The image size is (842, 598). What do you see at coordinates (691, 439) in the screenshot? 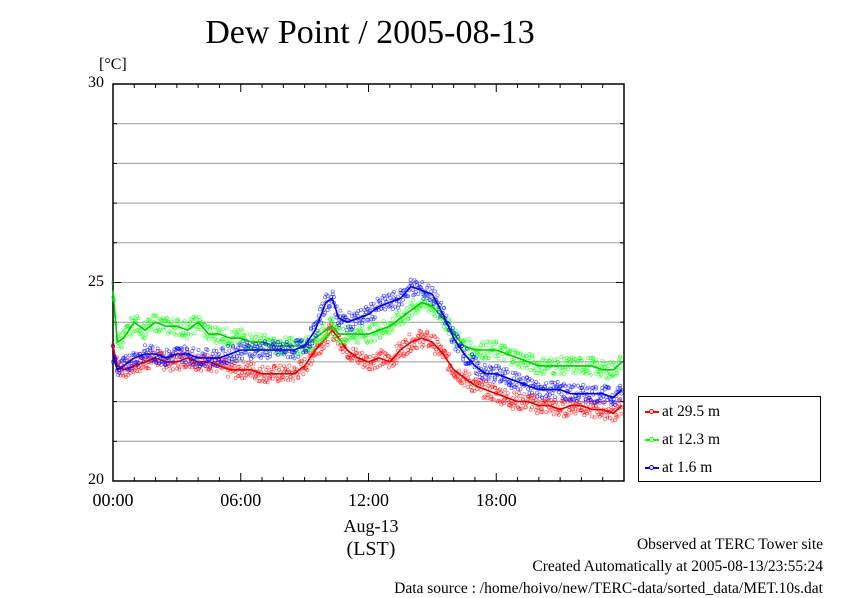
I see `legend-label: at 12.3 m` at bounding box center [691, 439].